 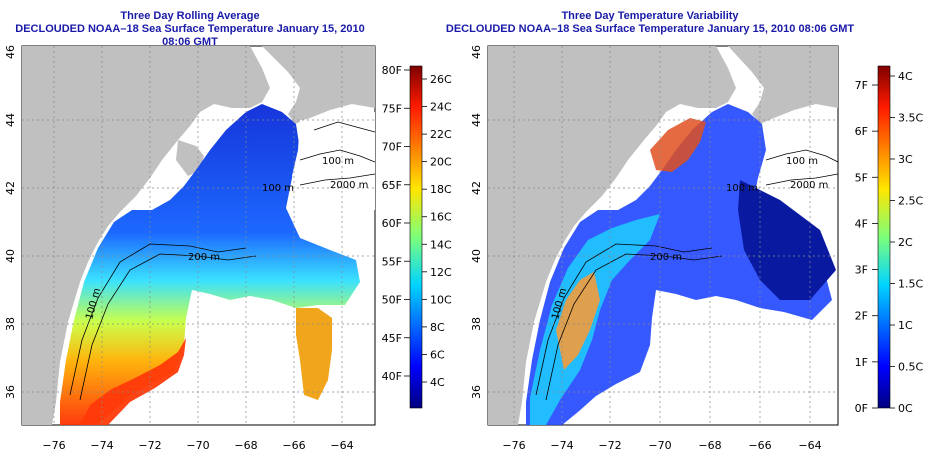 I want to click on right-variability-shelf, so click(x=595, y=319).